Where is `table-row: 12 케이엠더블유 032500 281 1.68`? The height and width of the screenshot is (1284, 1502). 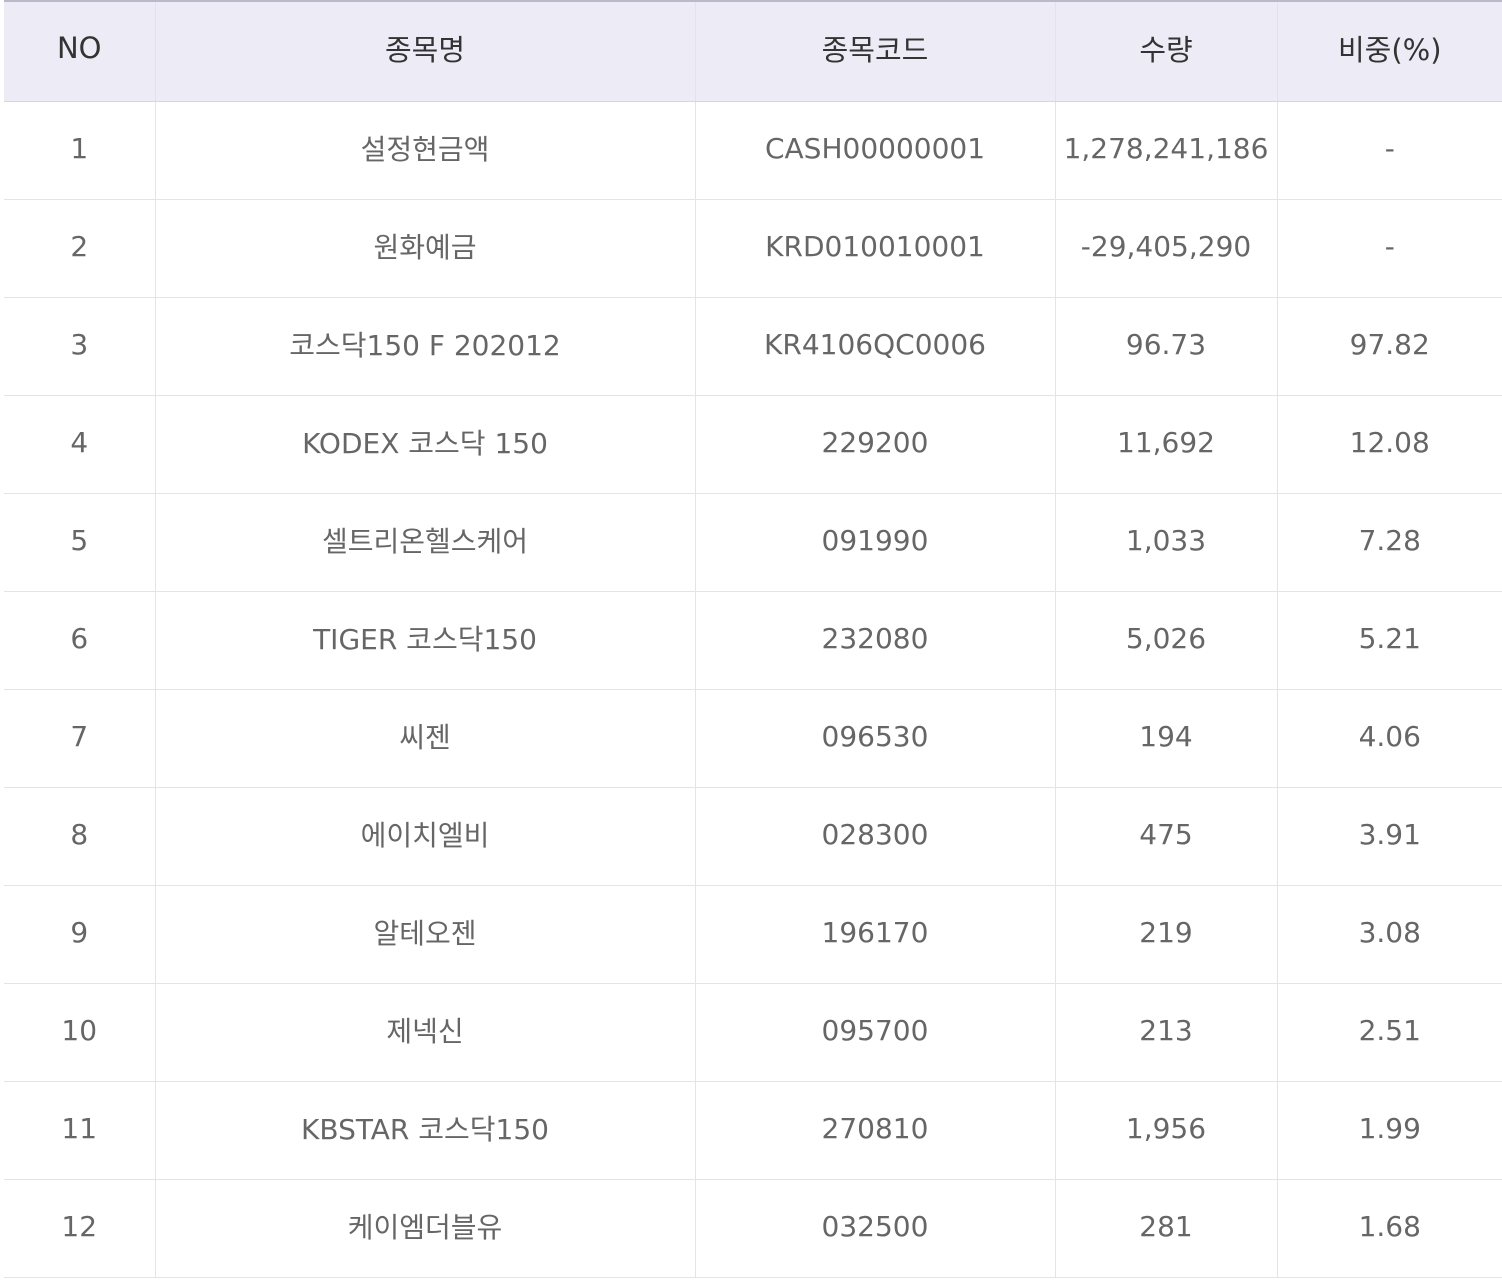
table-row: 12 케이엠더블유 032500 281 1.68 is located at coordinates (753, 1228).